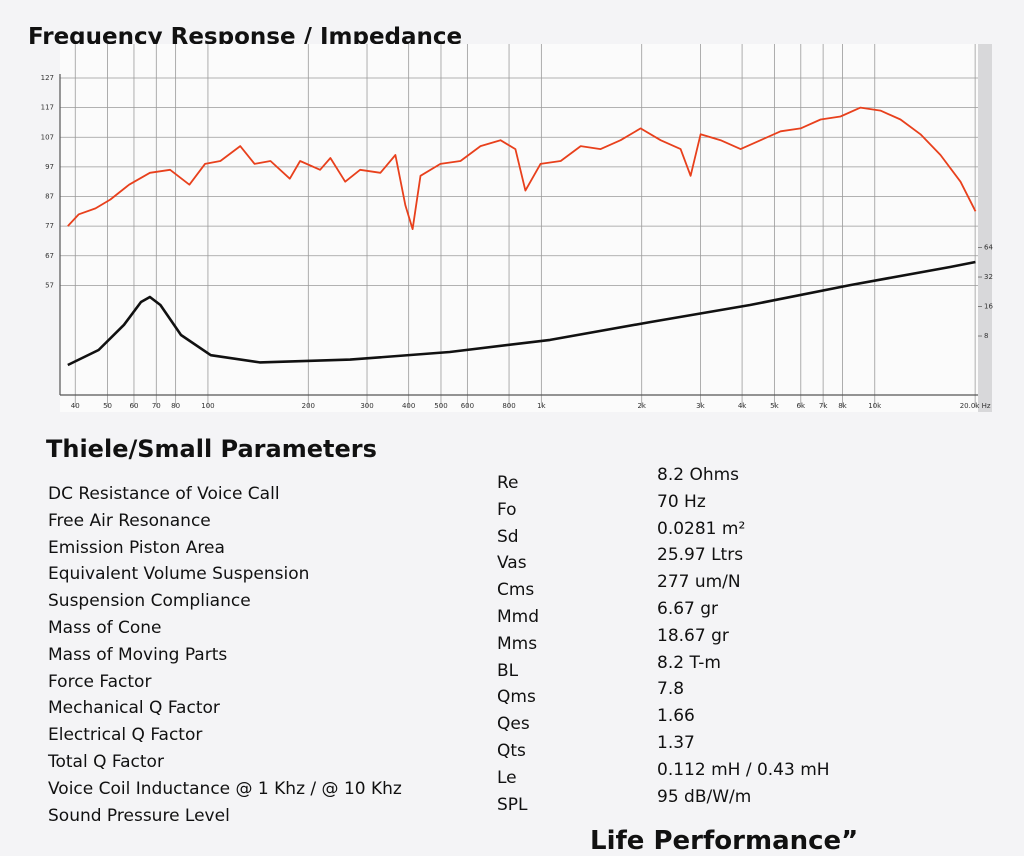 The height and width of the screenshot is (856, 1024). I want to click on parameter-symbol: Qts, so click(511, 751).